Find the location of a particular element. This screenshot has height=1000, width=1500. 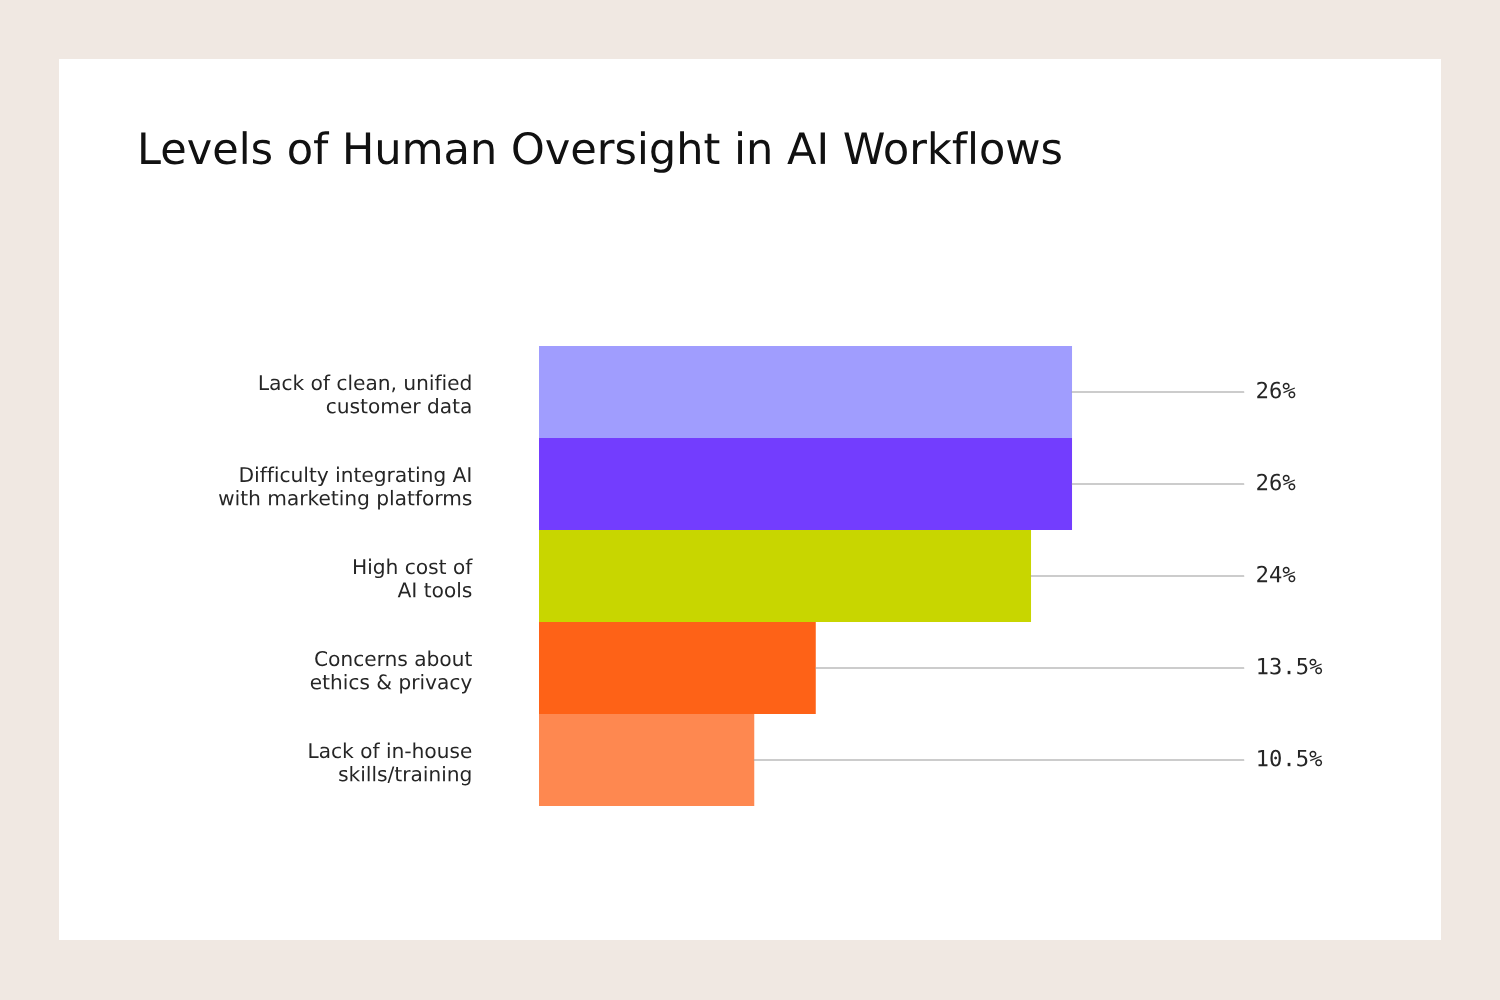

y-tick-label: Difficulty integrating AI with marketing platforms is located at coordinates (345, 488).